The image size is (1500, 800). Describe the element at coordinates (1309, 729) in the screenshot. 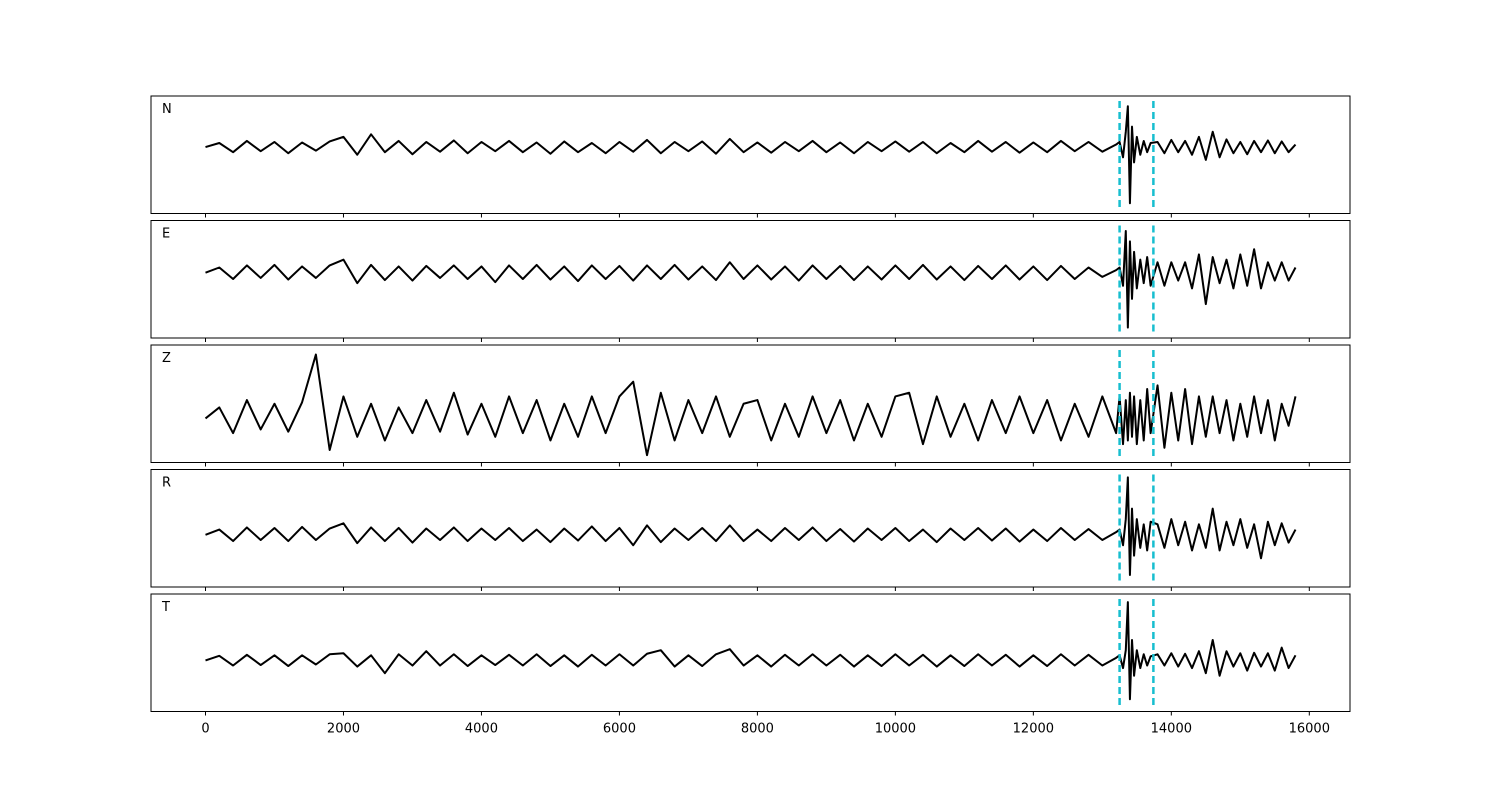

I see `x-tick-label: 16000` at that location.